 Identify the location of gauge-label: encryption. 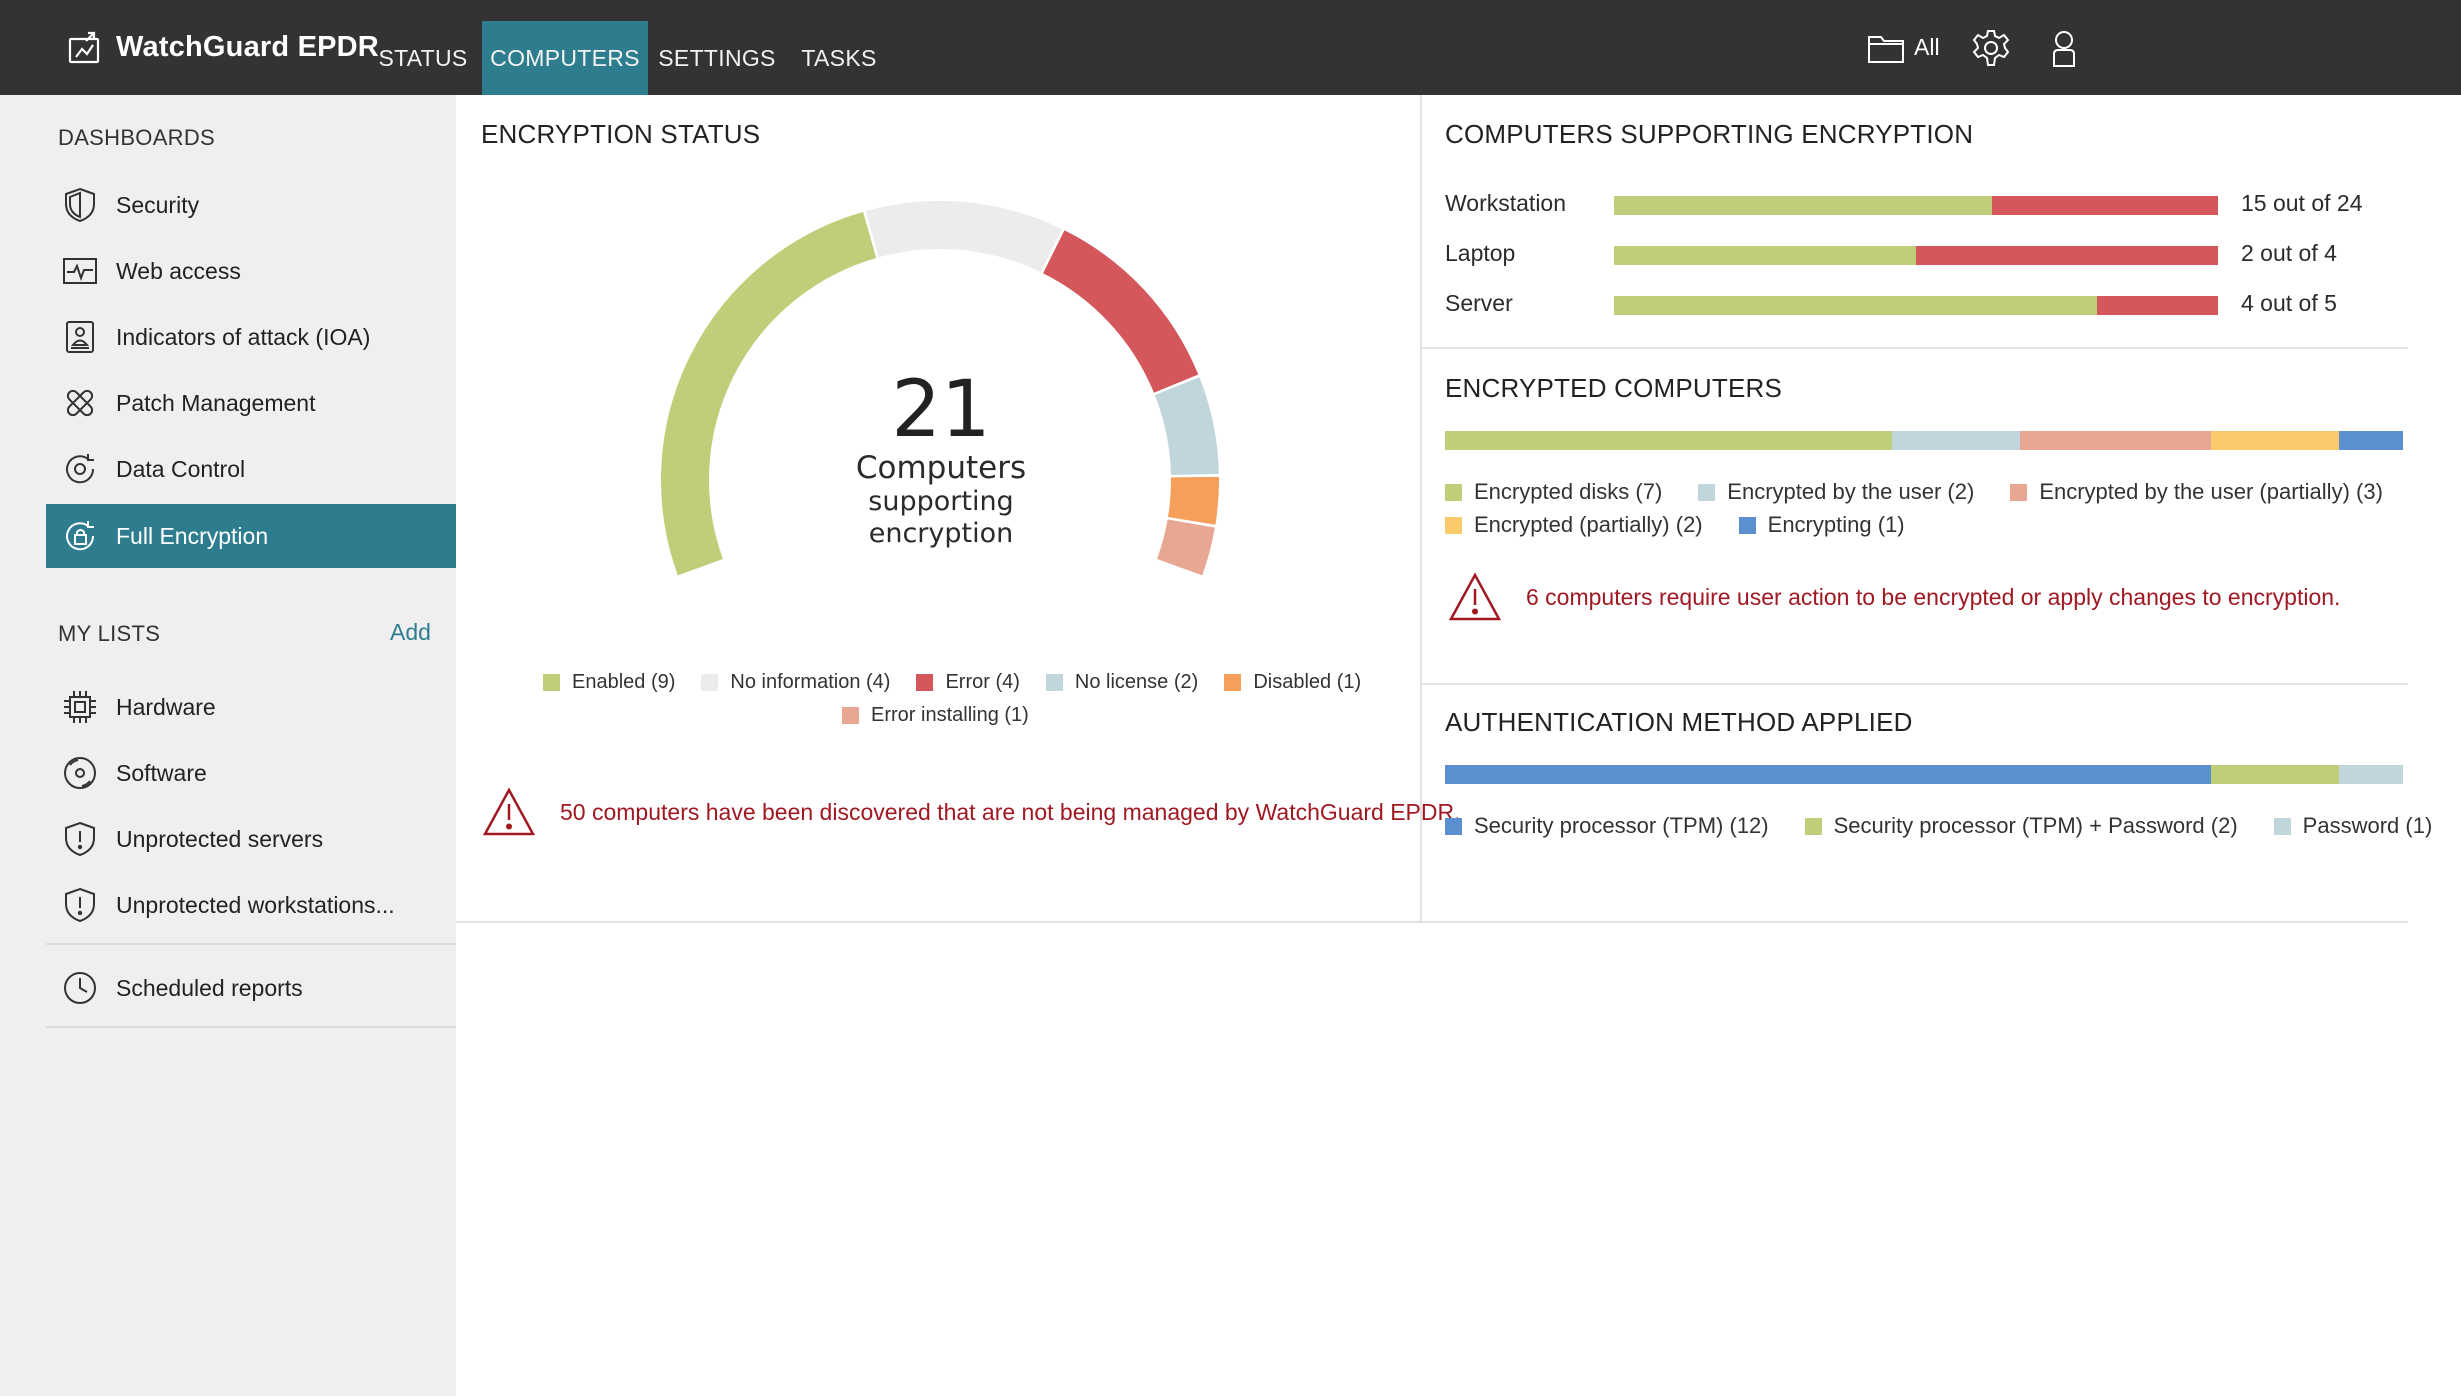
(941, 533).